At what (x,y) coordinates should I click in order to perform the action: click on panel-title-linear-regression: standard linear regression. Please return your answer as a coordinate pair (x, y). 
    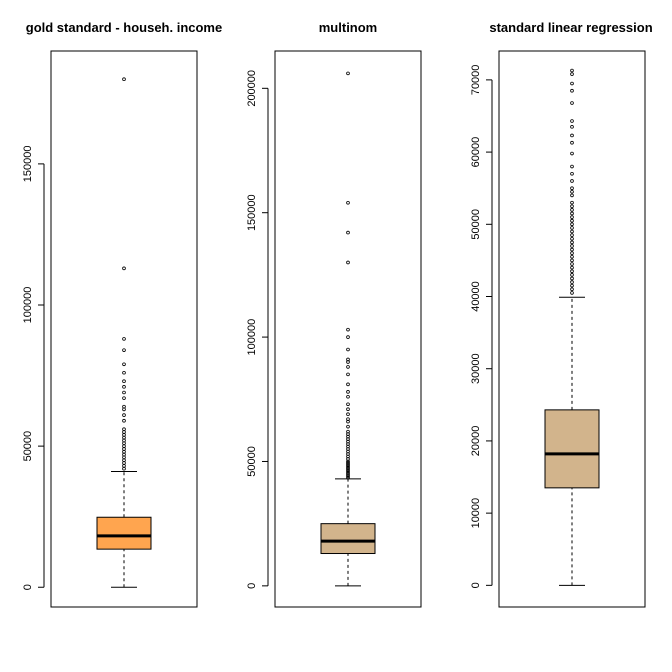
    Looking at the image, I should click on (570, 27).